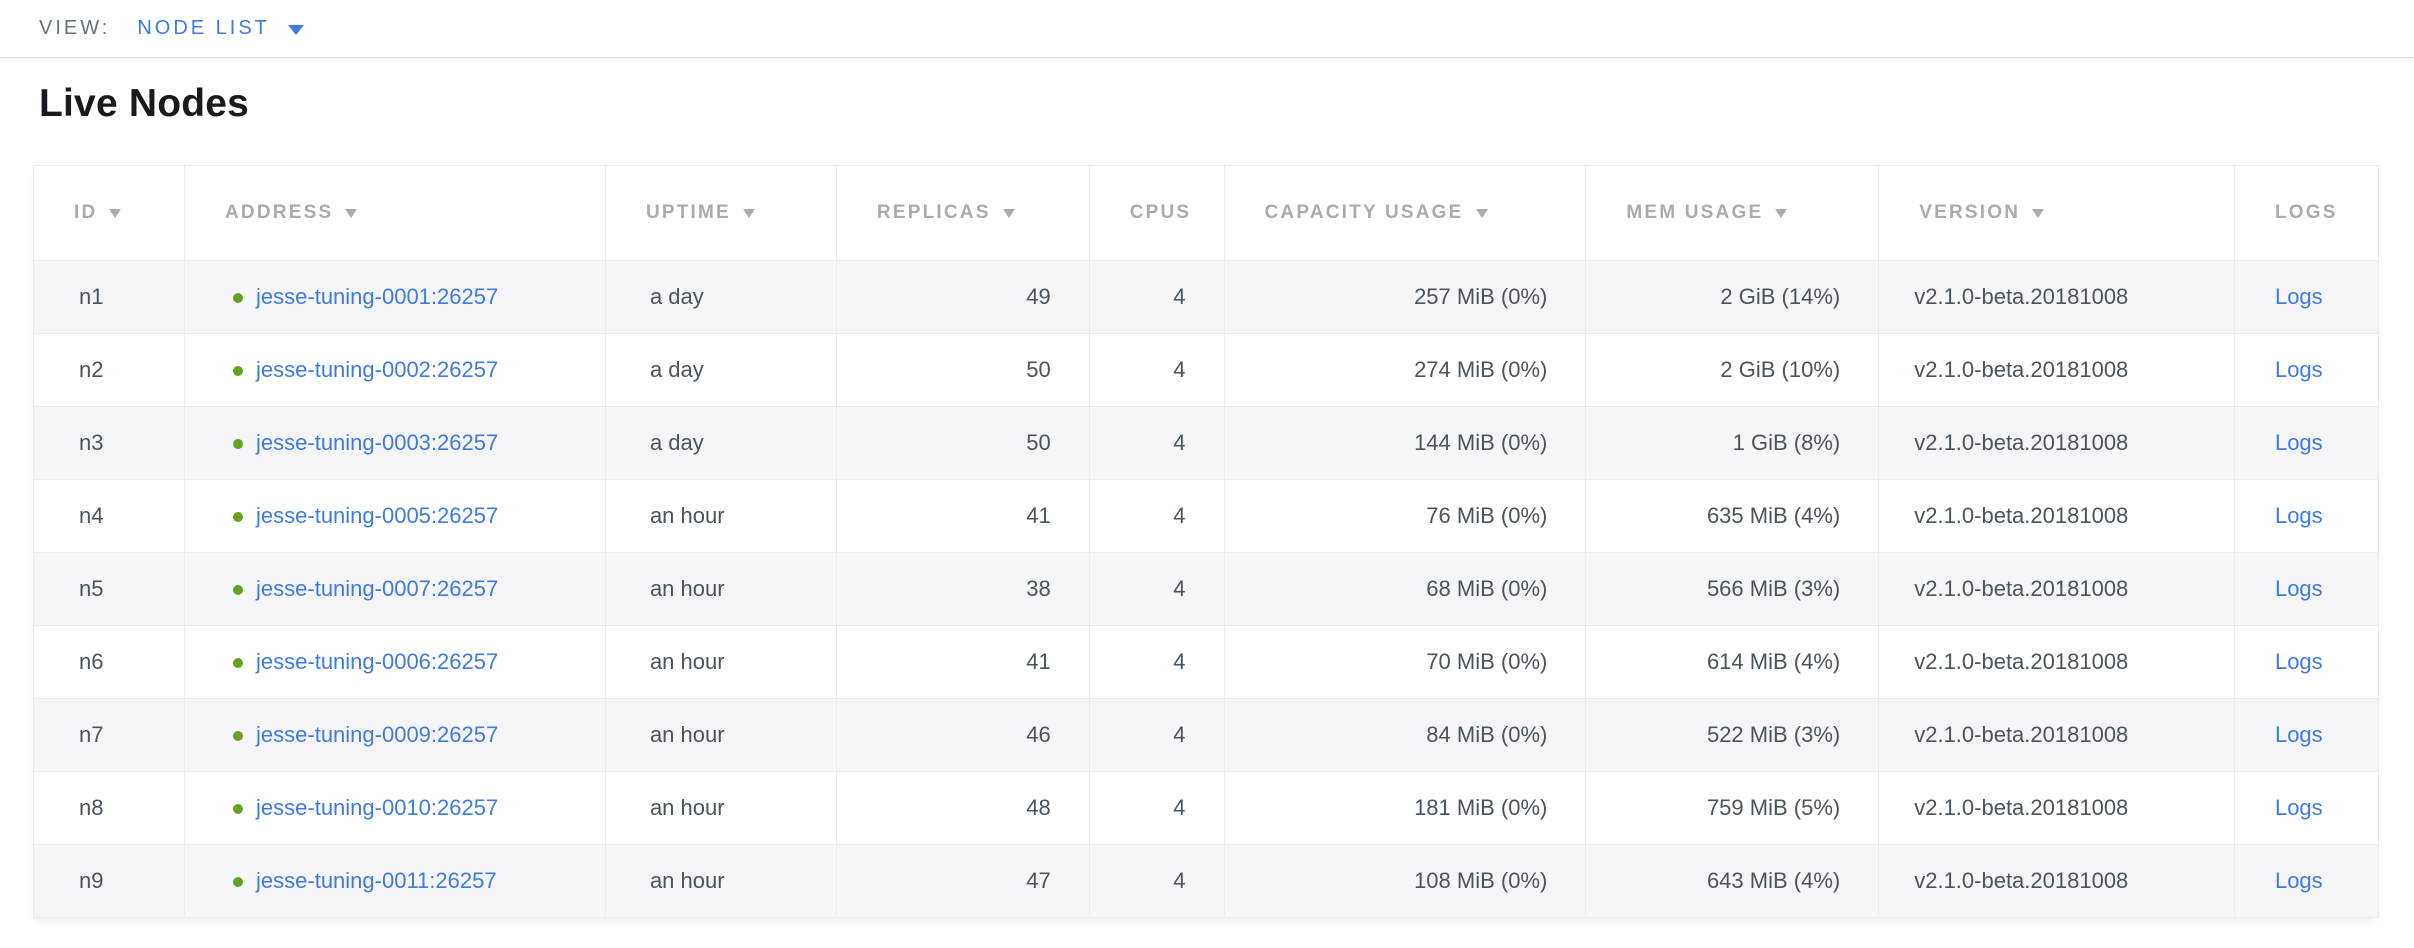 The width and height of the screenshot is (2414, 948). I want to click on cell-capacity: 181 MiB (0%), so click(1405, 808).